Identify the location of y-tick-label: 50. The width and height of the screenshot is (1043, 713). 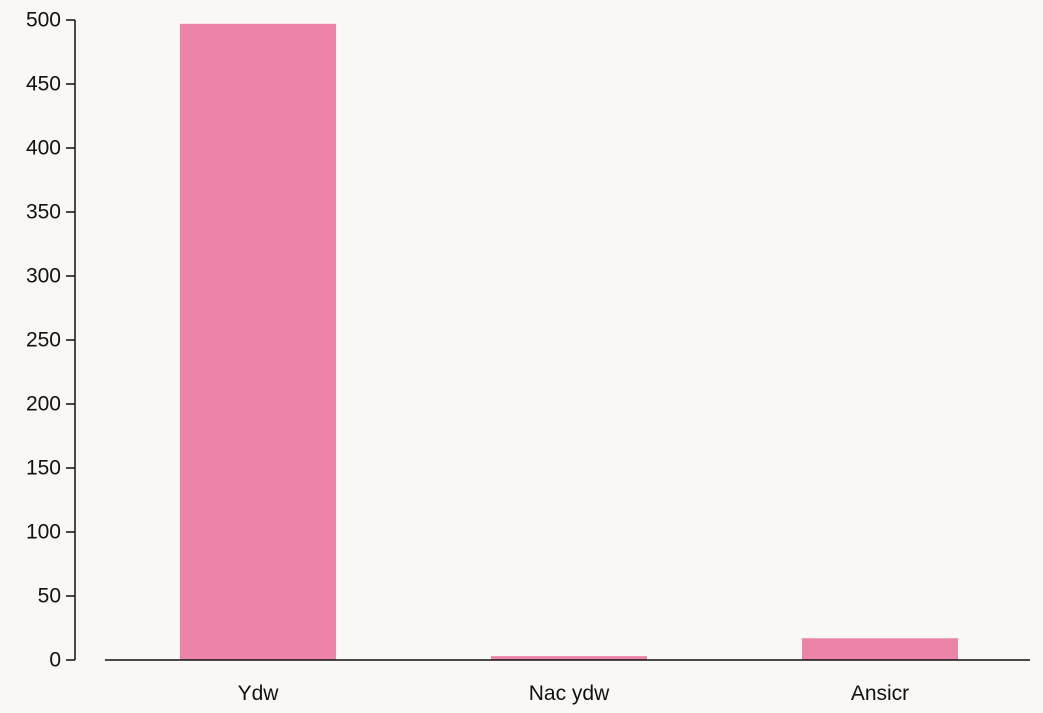
(49, 596).